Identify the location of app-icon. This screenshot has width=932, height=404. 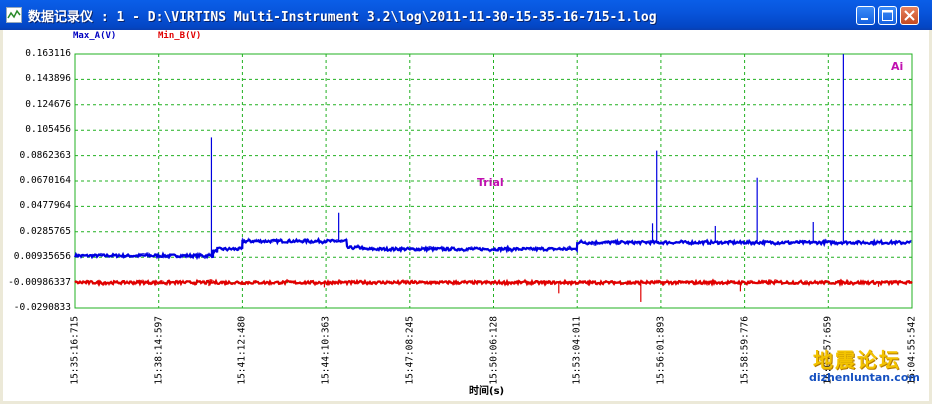
(14, 15).